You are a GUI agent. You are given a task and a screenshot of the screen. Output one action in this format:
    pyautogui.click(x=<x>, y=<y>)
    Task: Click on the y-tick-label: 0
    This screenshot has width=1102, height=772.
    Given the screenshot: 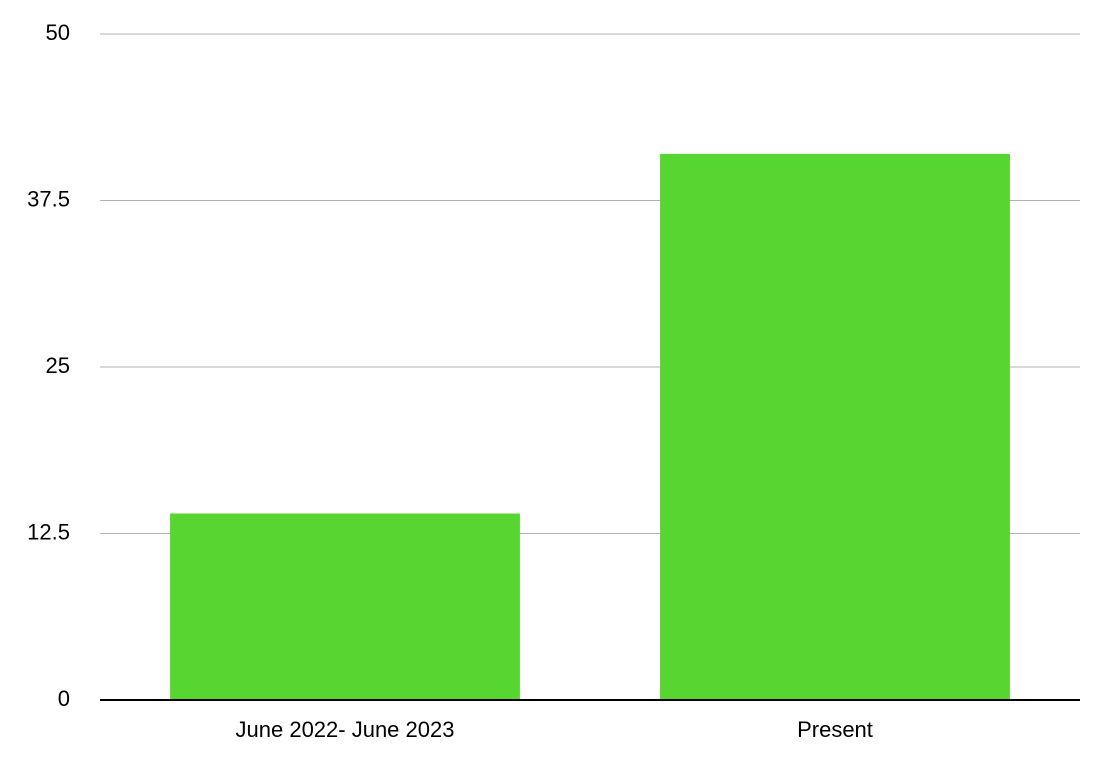 What is the action you would take?
    pyautogui.click(x=64, y=698)
    